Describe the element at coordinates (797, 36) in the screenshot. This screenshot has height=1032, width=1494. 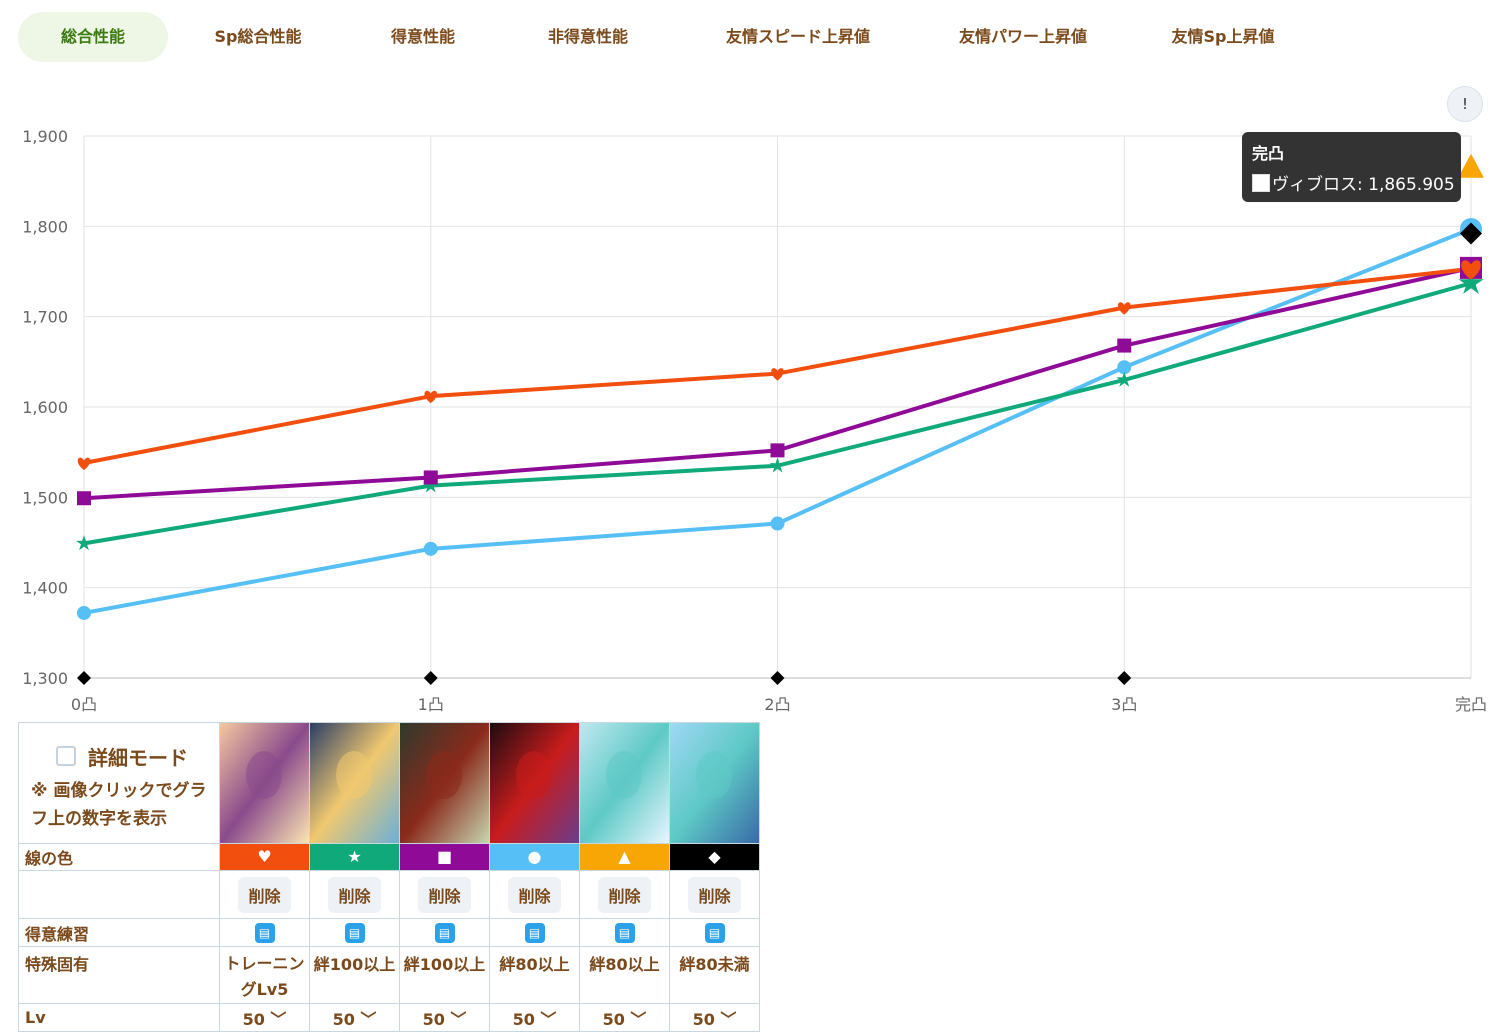
I see `tab-friendship-speed: 友情スピード上昇値` at that location.